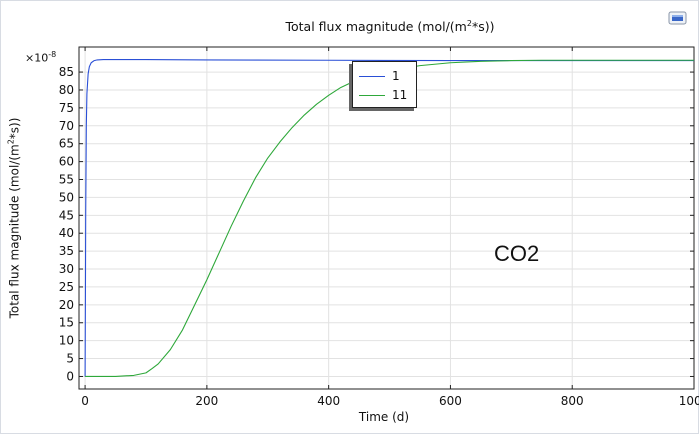 The image size is (699, 434). I want to click on y-tick-label: 0, so click(70, 376).